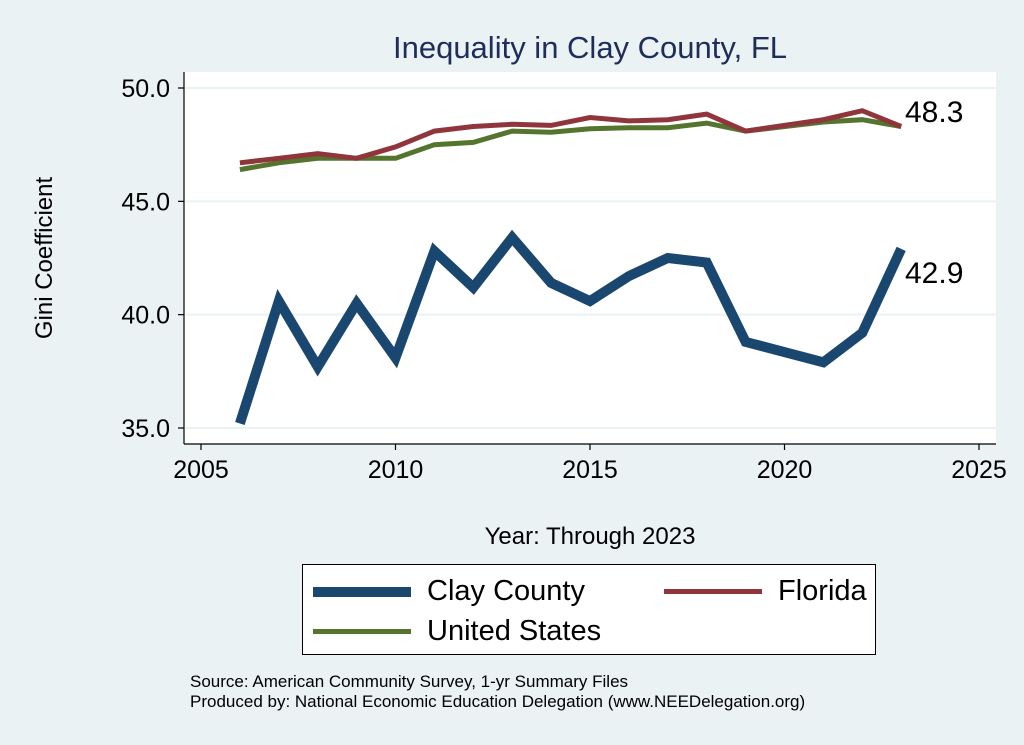 The image size is (1024, 745). I want to click on annotation-florida-last: 48.3, so click(934, 112).